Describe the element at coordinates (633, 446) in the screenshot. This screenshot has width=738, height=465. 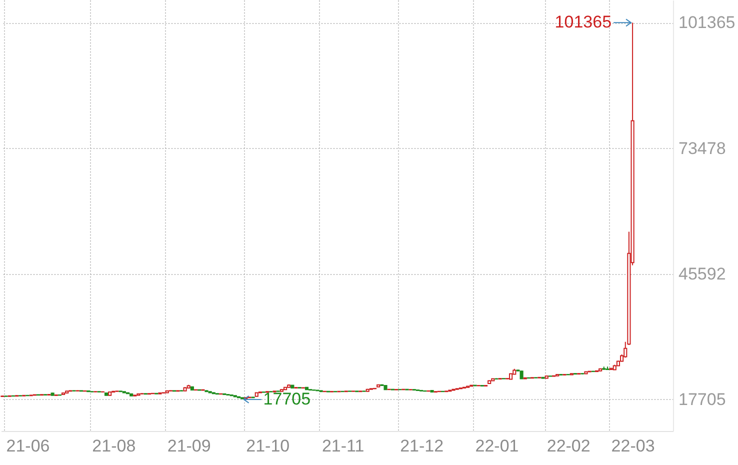
I see `x-tick-label: 22-03` at that location.